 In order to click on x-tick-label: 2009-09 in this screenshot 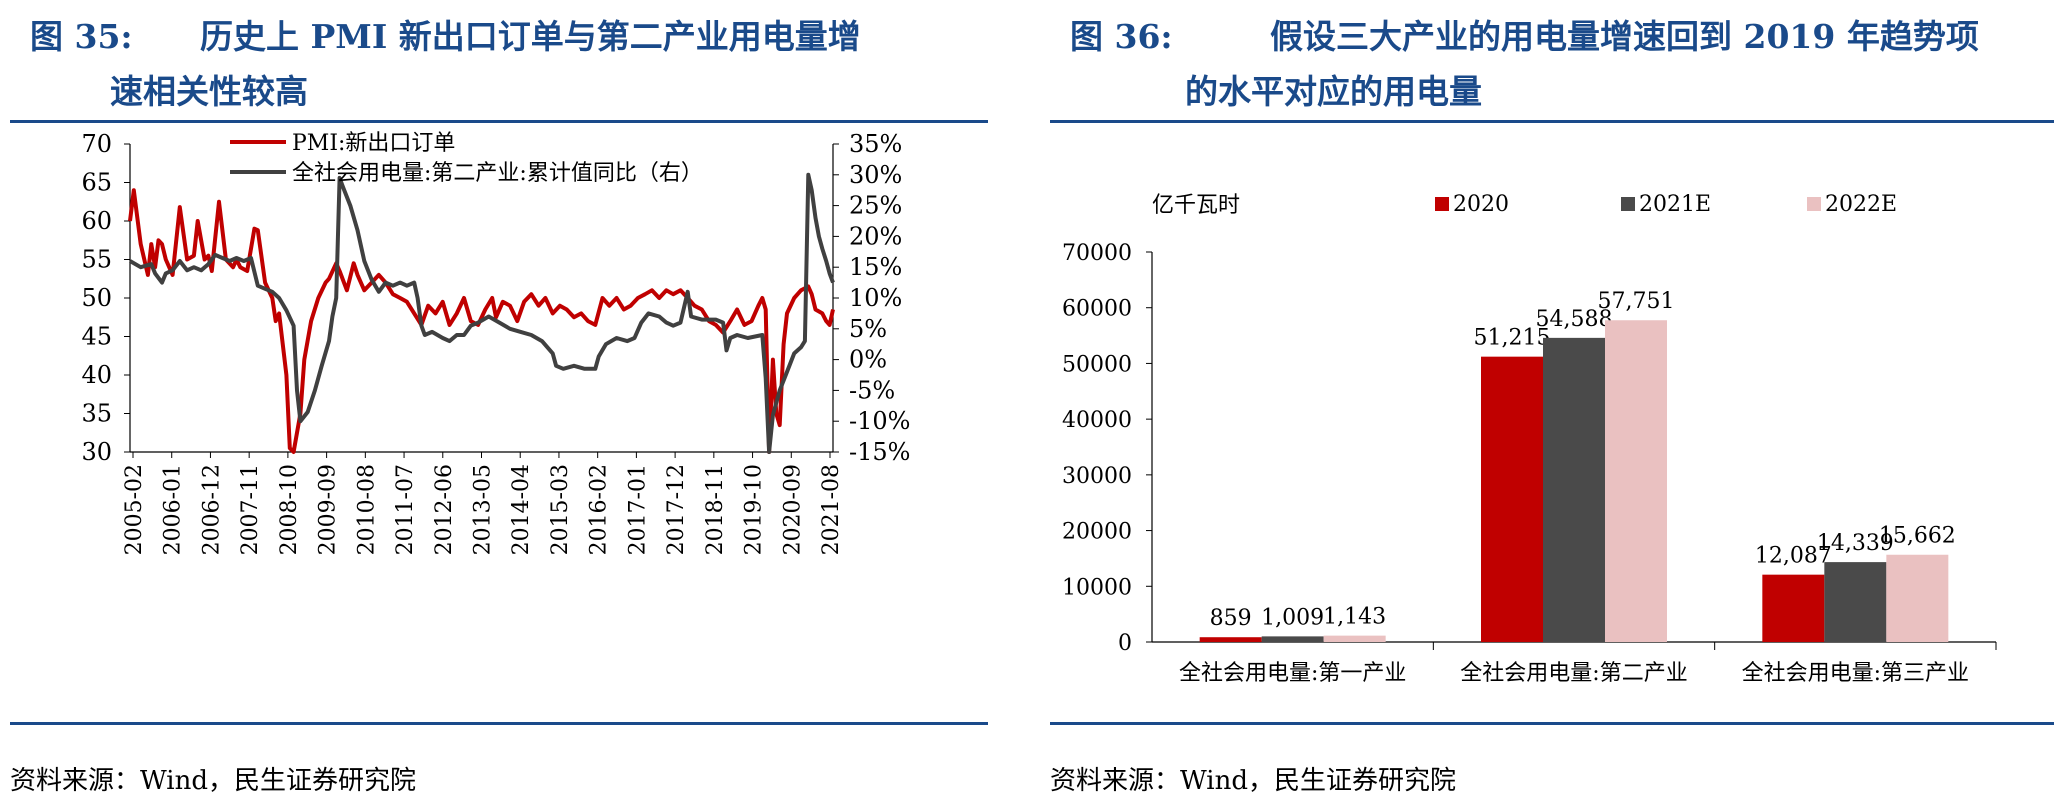, I will do `click(328, 509)`.